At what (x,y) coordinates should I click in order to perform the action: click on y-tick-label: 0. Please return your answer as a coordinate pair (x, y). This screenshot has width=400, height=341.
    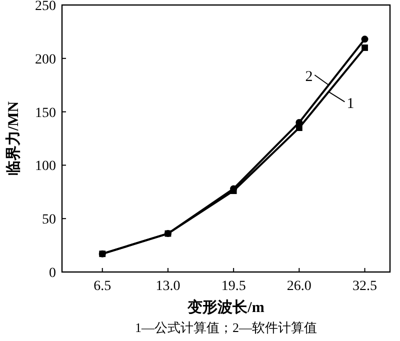
    Looking at the image, I should click on (52, 273).